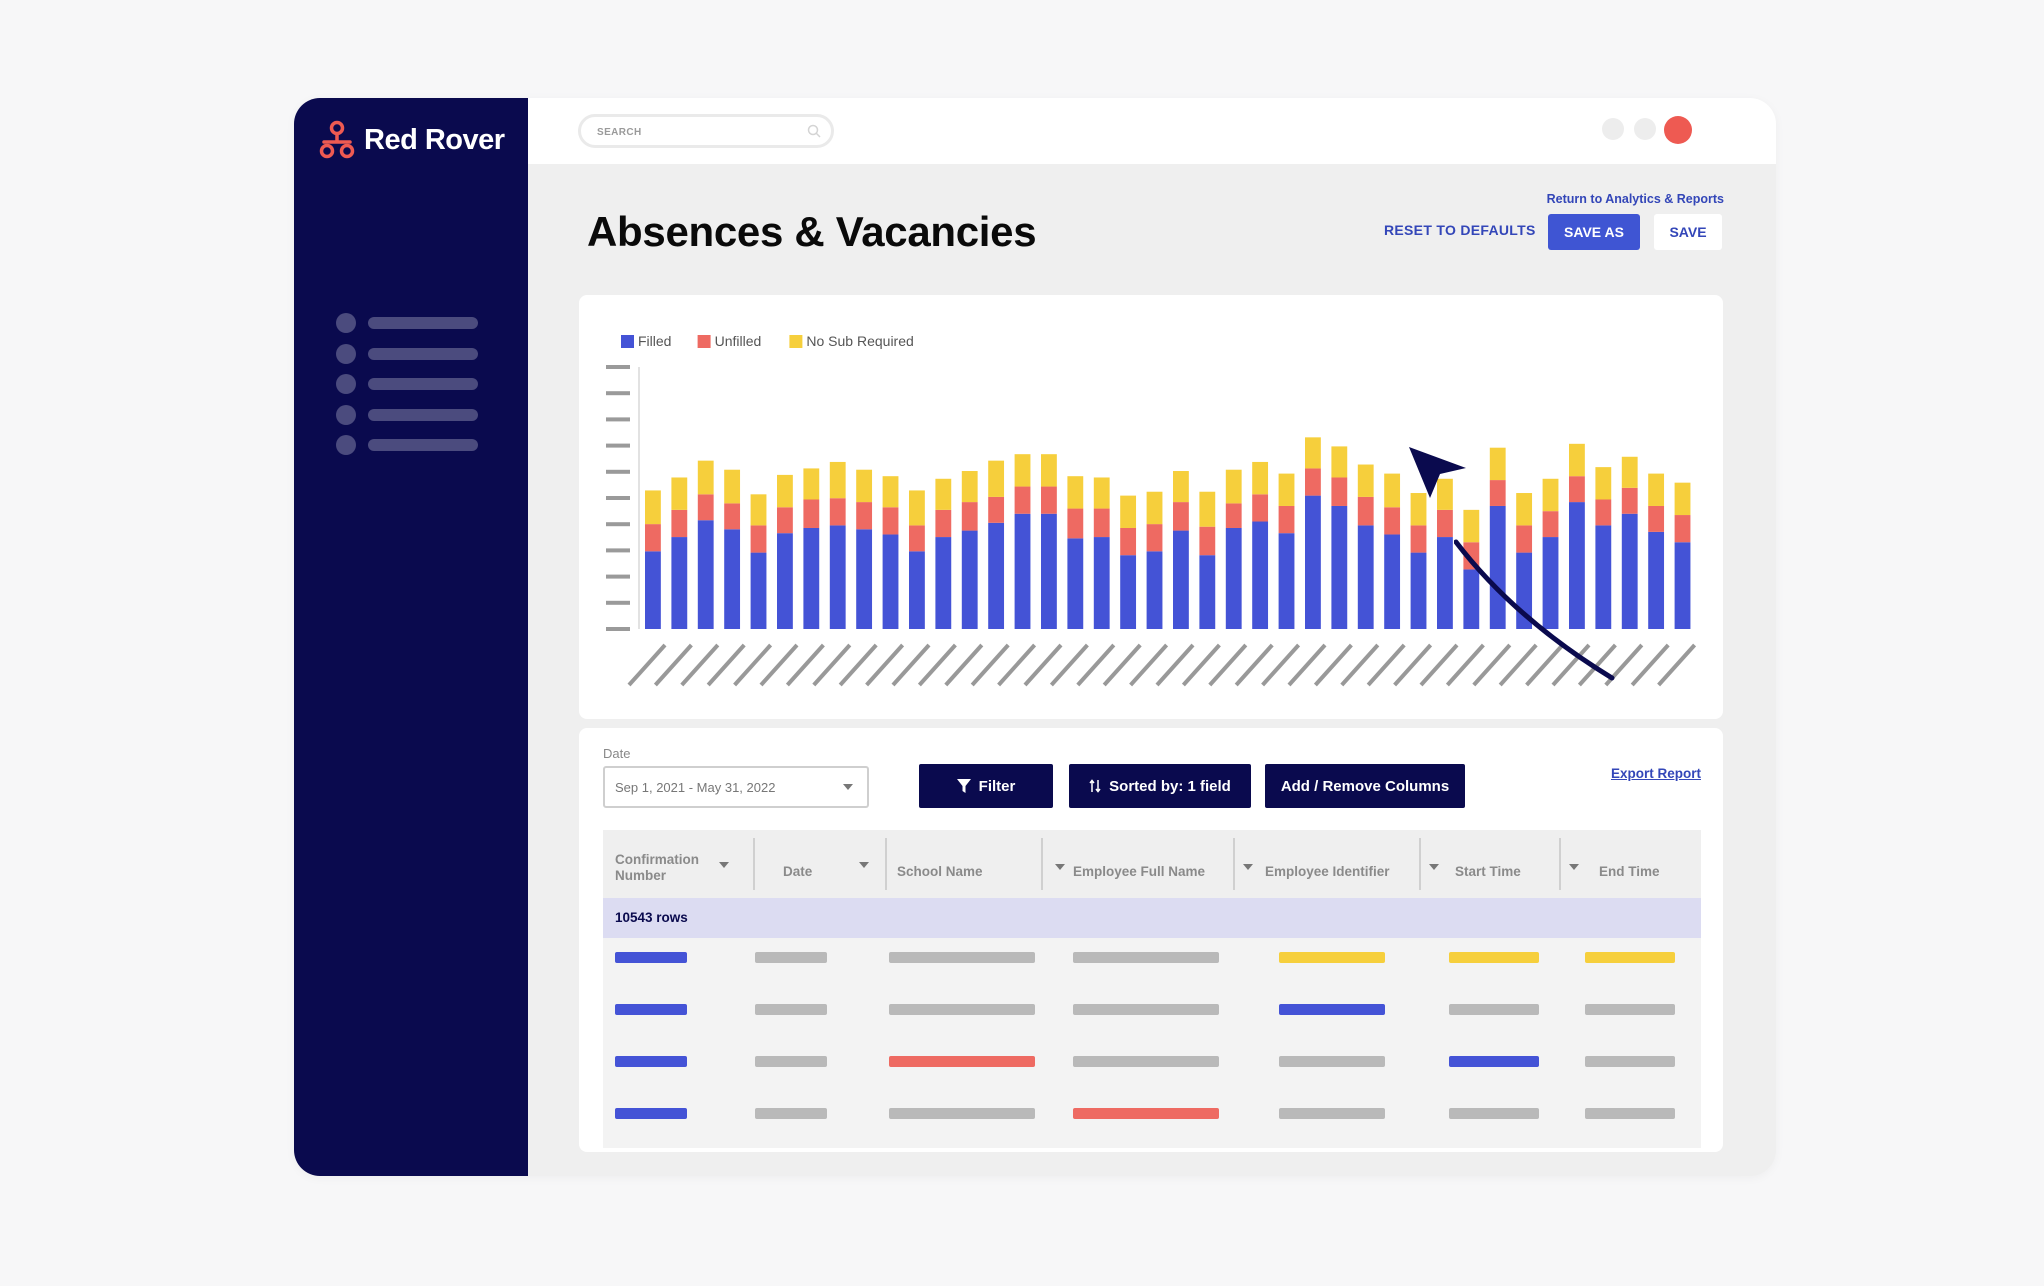  What do you see at coordinates (1152, 918) in the screenshot?
I see `row-count-band: 10543 rows` at bounding box center [1152, 918].